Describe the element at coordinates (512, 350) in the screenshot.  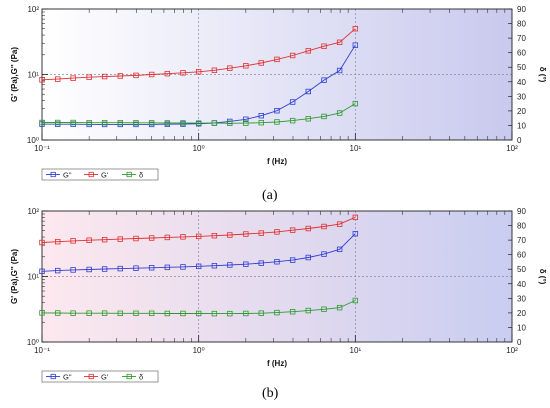
I see `x-tick-label: 10²` at that location.